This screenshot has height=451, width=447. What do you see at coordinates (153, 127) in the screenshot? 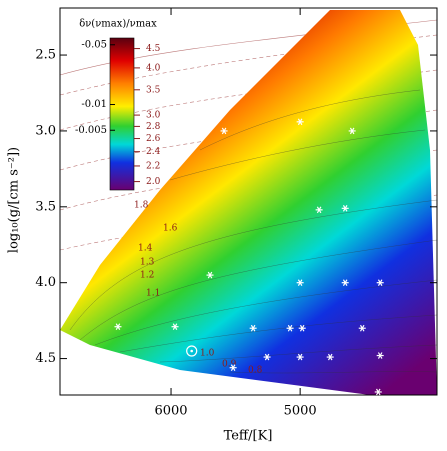
I see `colorbar-right-label: 2.8` at bounding box center [153, 127].